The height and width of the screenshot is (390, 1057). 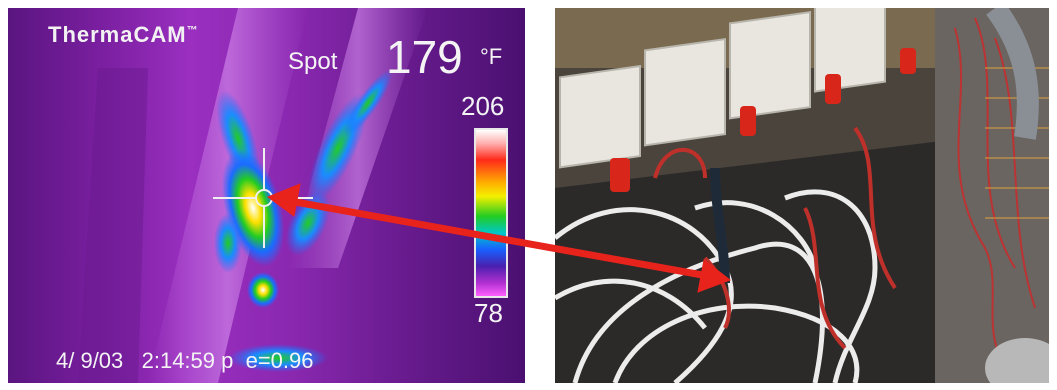 What do you see at coordinates (488, 313) in the screenshot?
I see `scale-min-label: 78` at bounding box center [488, 313].